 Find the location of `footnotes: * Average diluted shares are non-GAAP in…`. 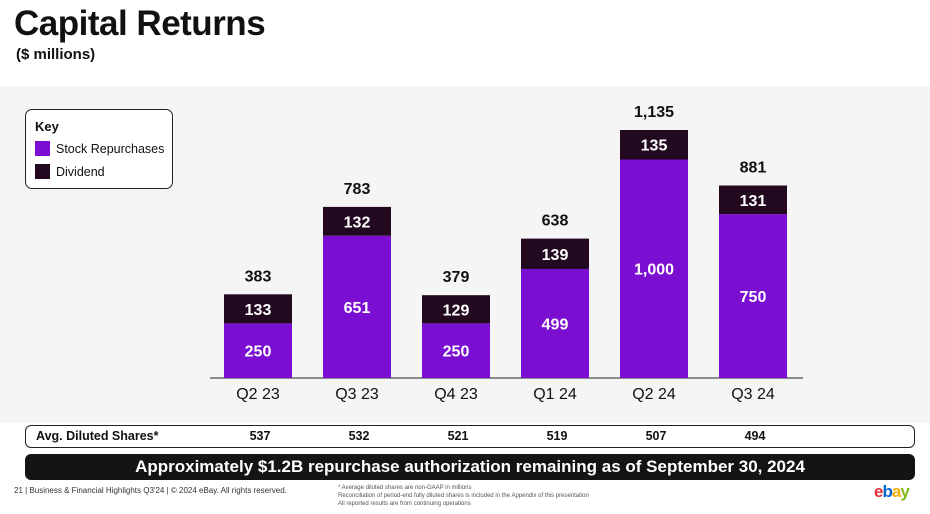

footnotes: * Average diluted shares are non-GAAP in… is located at coordinates (463, 496).